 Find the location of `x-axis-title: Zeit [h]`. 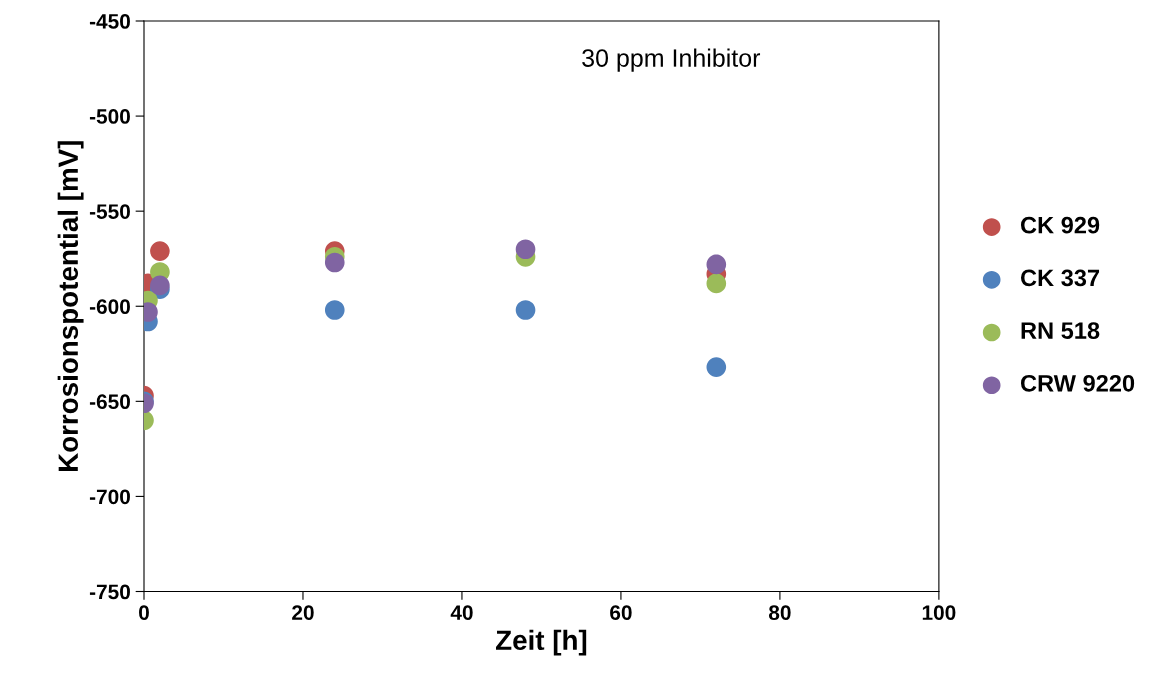

x-axis-title: Zeit [h] is located at coordinates (541, 642).